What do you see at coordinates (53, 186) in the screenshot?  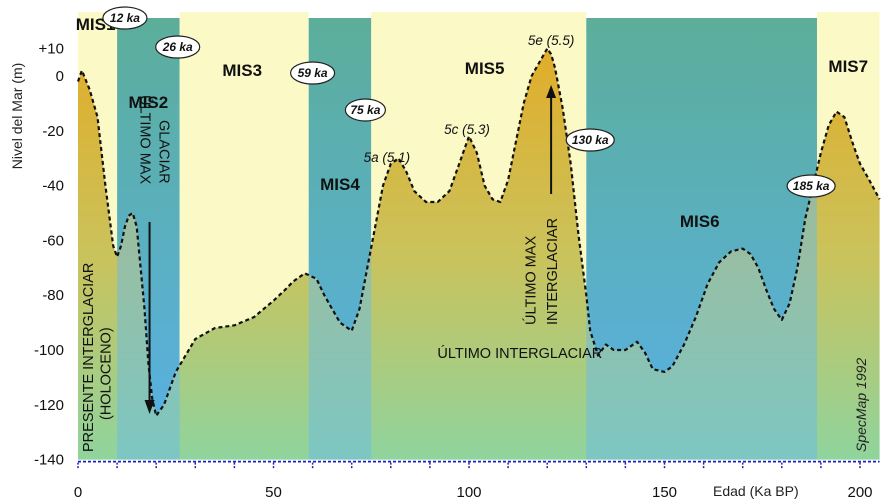 I see `y-tick-label: -40` at bounding box center [53, 186].